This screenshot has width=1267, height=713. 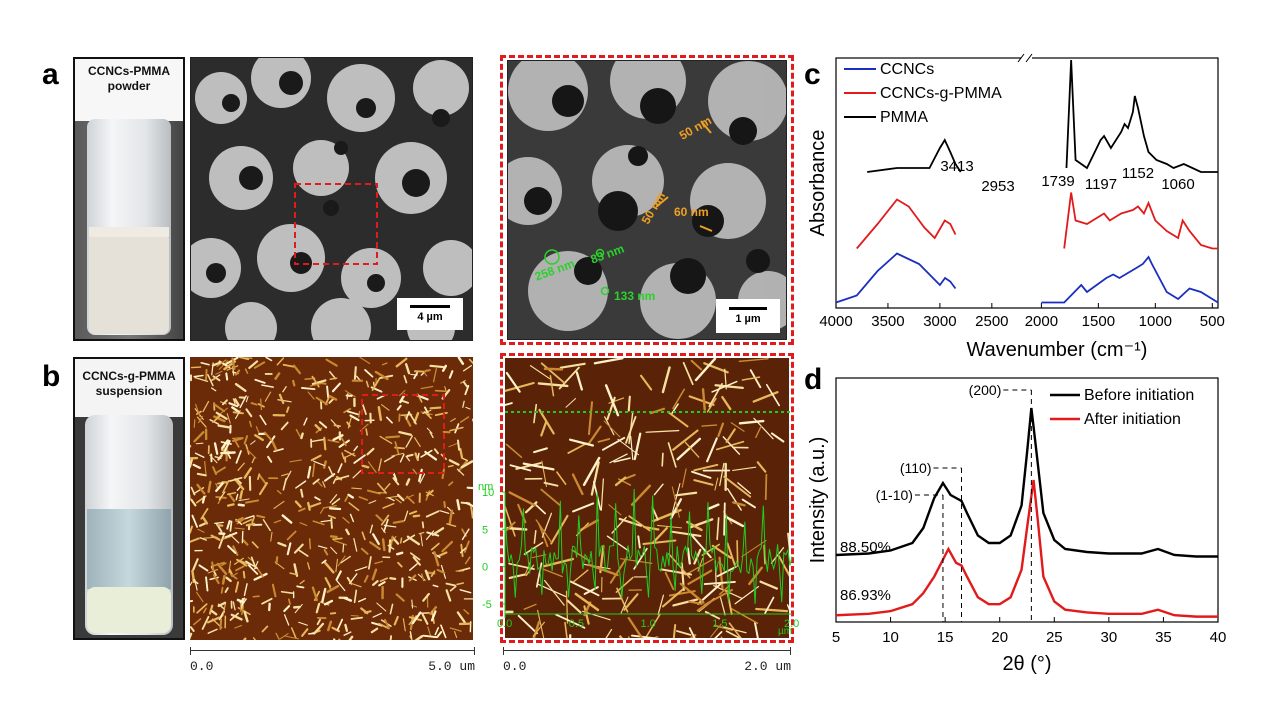 I want to click on ftir-xtick-label: 3500, so click(x=887, y=321).